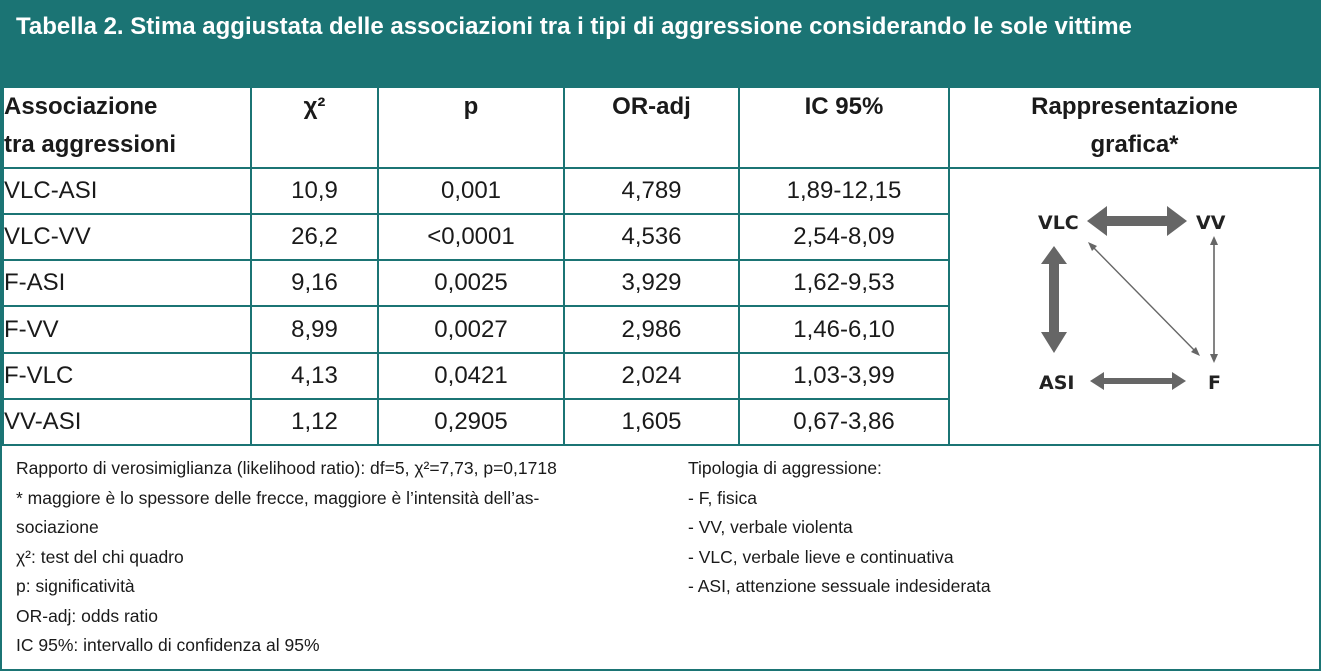 The image size is (1321, 671). What do you see at coordinates (1144, 299) in the screenshot?
I see `thin-arrow-vlc-f` at bounding box center [1144, 299].